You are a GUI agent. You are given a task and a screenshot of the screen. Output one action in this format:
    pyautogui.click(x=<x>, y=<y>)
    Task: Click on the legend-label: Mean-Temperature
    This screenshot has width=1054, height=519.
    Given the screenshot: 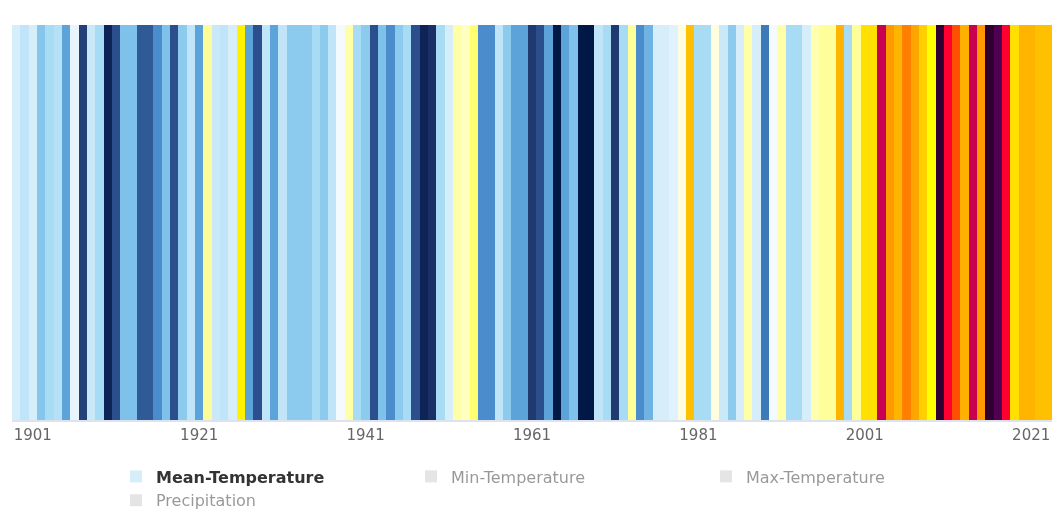 What is the action you would take?
    pyautogui.click(x=240, y=477)
    